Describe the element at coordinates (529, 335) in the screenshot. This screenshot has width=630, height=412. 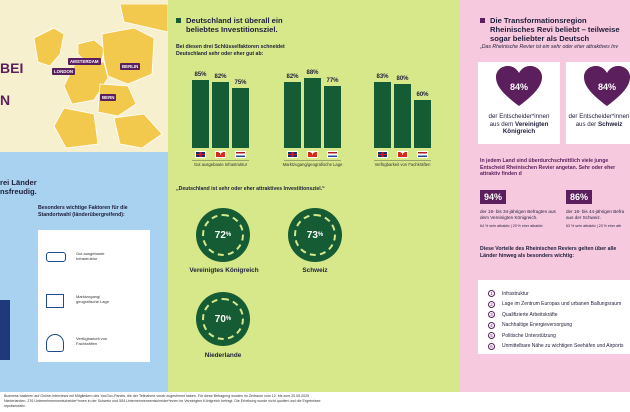
I see `advantage-item: Politische Unterstützung` at that location.